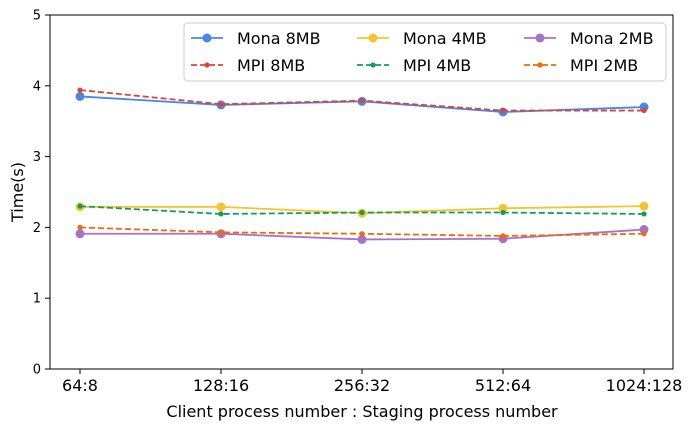 This screenshot has width=693, height=430. I want to click on legend-label: MPI 8MB, so click(271, 65).